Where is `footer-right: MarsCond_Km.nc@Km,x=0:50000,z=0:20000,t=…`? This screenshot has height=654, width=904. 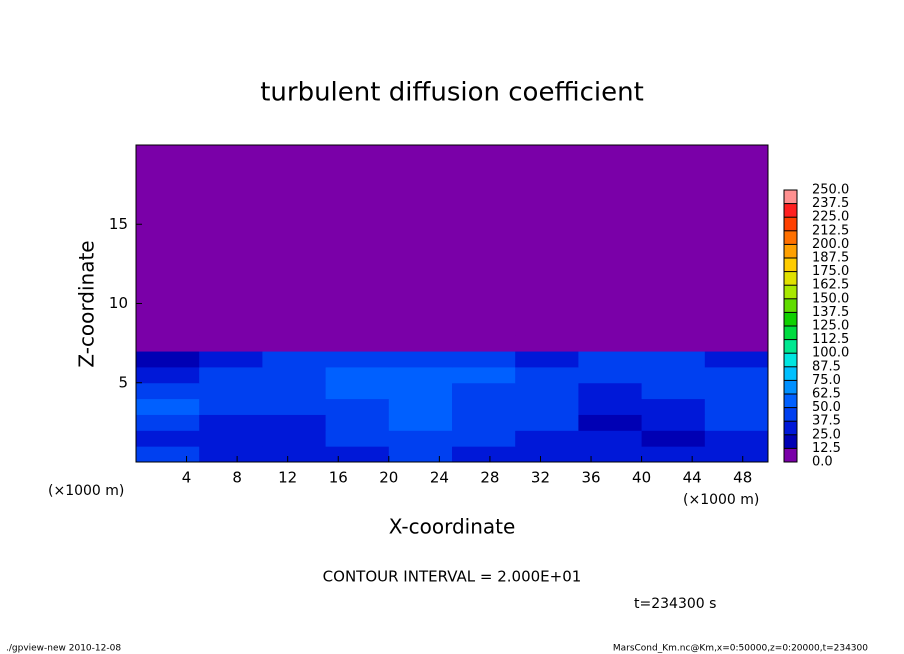 footer-right: MarsCond_Km.nc@Km,x=0:50000,z=0:20000,t=… is located at coordinates (740, 649).